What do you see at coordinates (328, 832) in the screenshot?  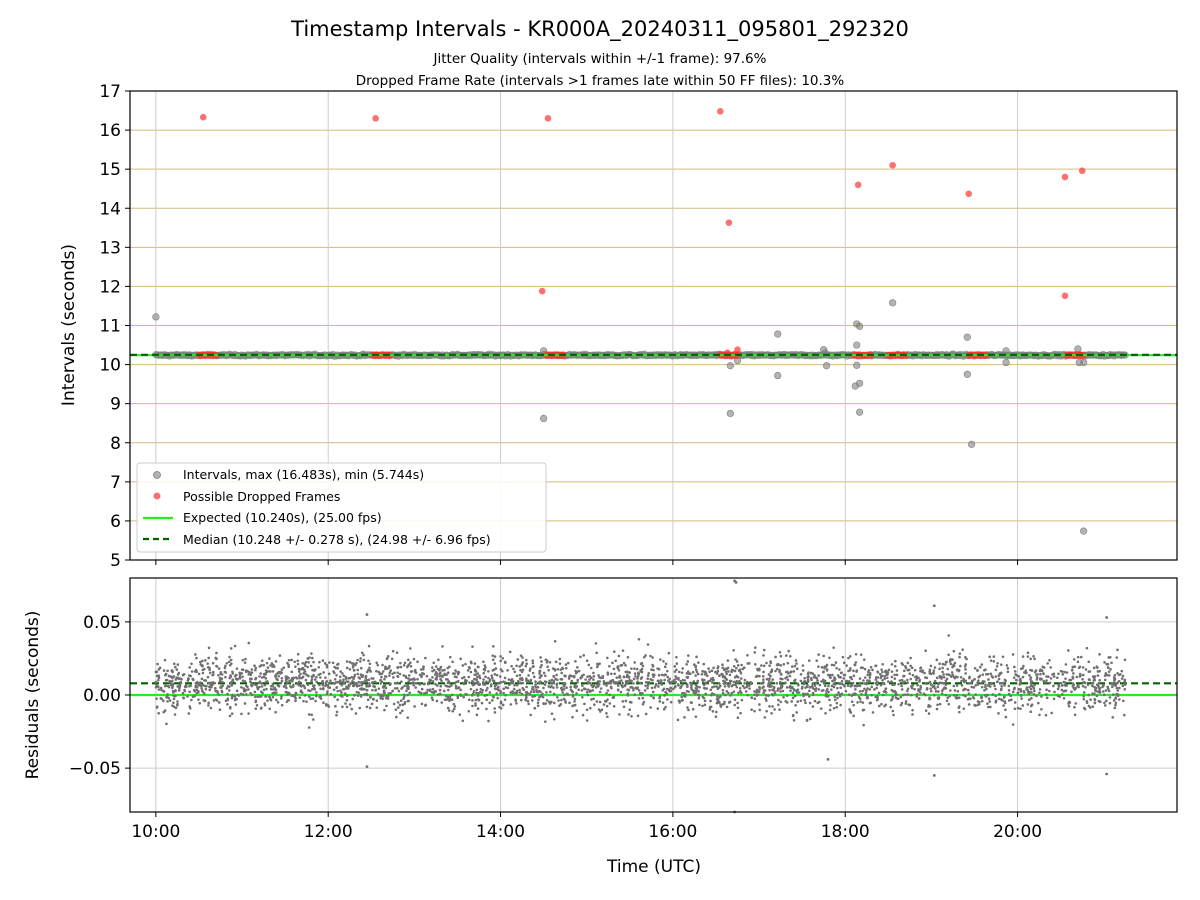 I see `xtick-label-1: 12:00` at bounding box center [328, 832].